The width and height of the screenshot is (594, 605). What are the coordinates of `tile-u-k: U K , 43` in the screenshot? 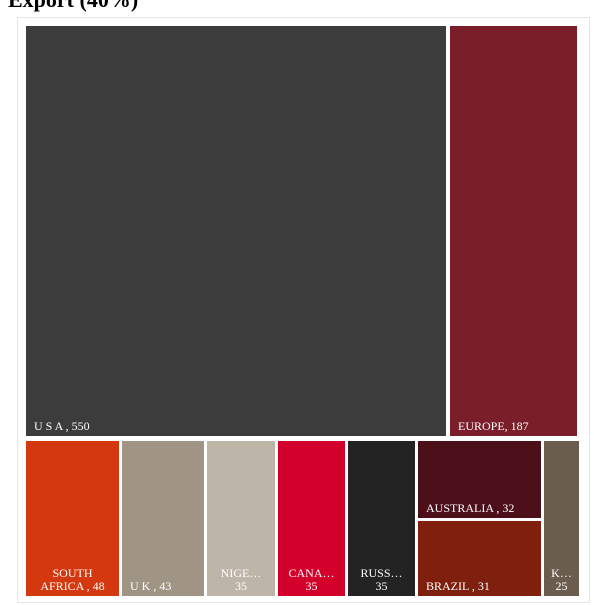 It's located at (163, 518).